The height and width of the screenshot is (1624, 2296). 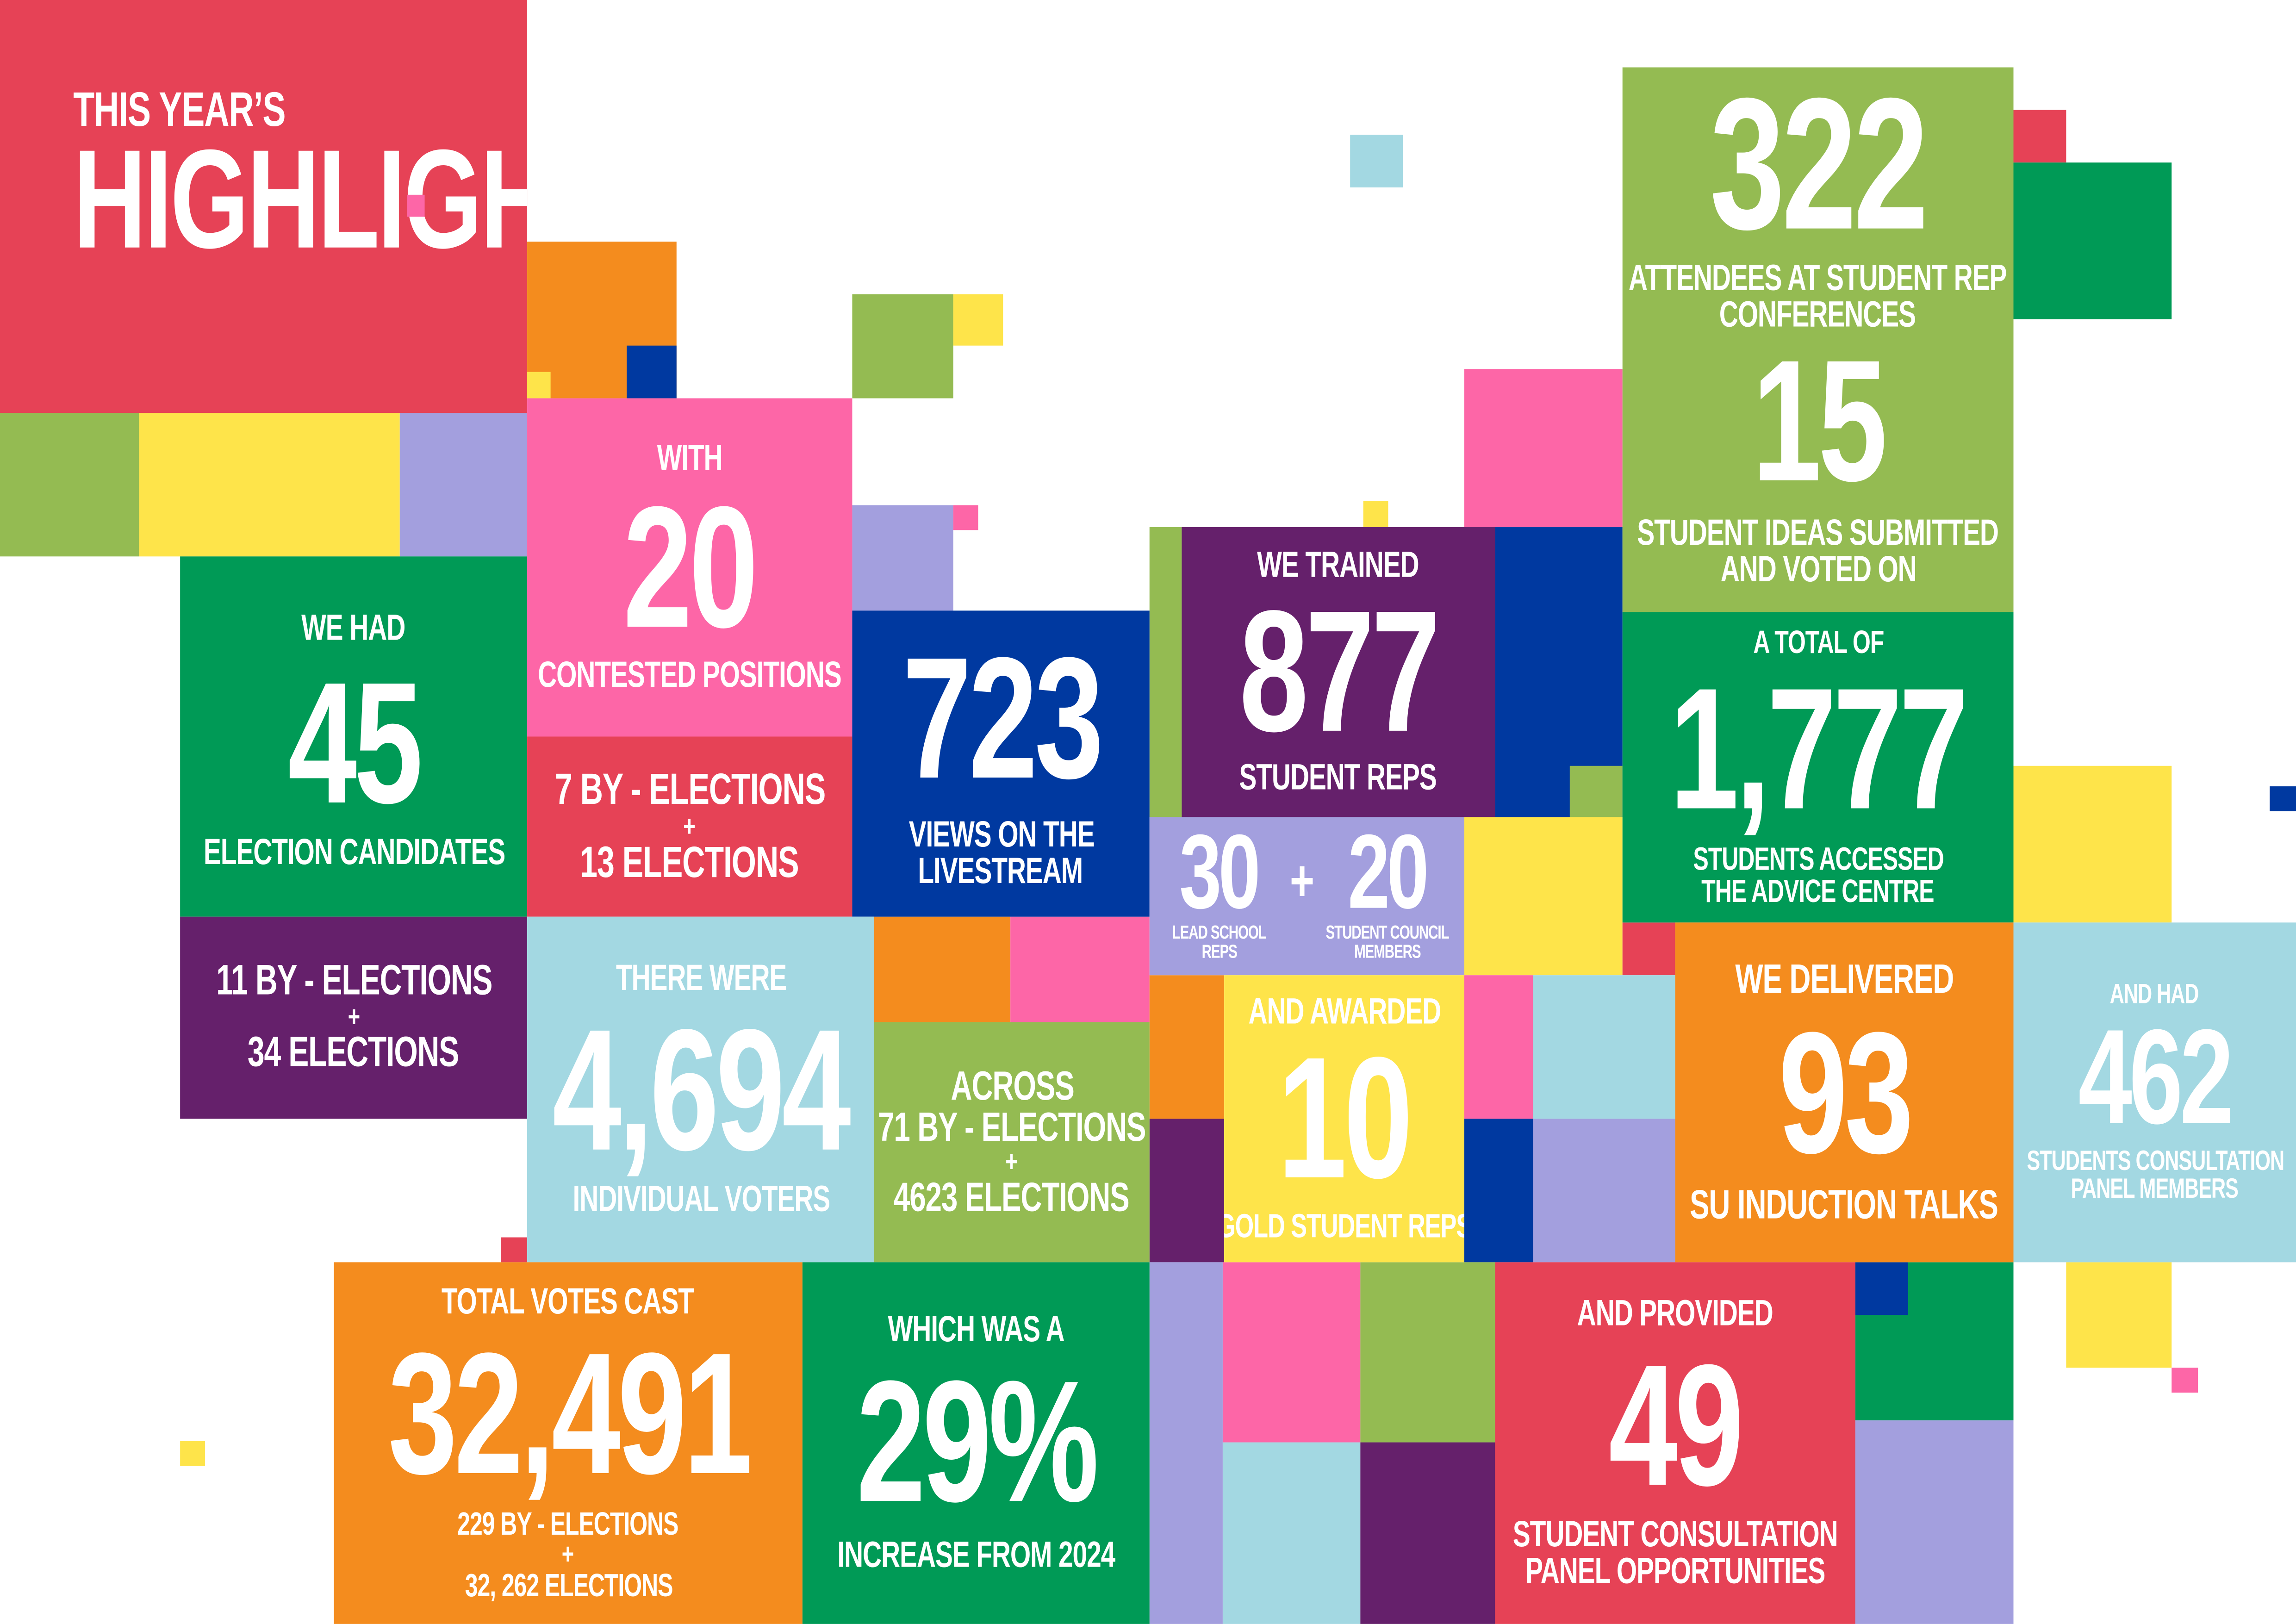 I want to click on panel-label-line1: STUDENTS CONSULTATION, so click(x=2155, y=1162).